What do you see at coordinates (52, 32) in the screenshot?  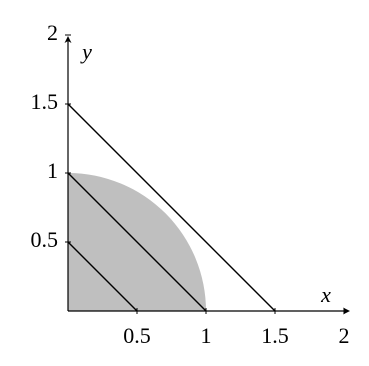 I see `y-tick-label: 2` at bounding box center [52, 32].